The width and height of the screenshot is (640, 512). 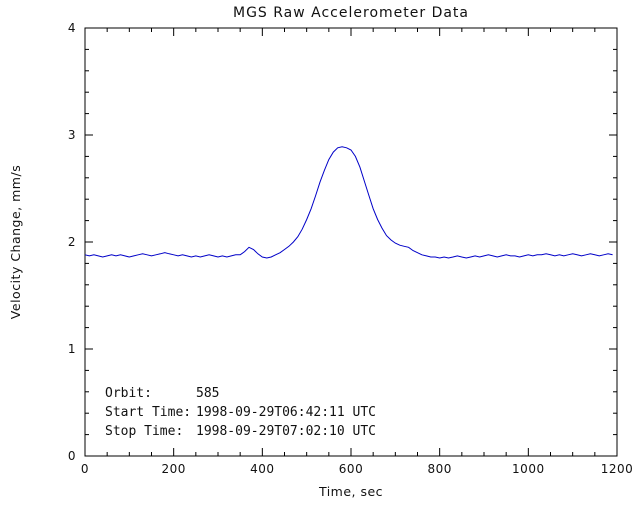 What do you see at coordinates (207, 393) in the screenshot?
I see `annotation-orbit-value: 585` at bounding box center [207, 393].